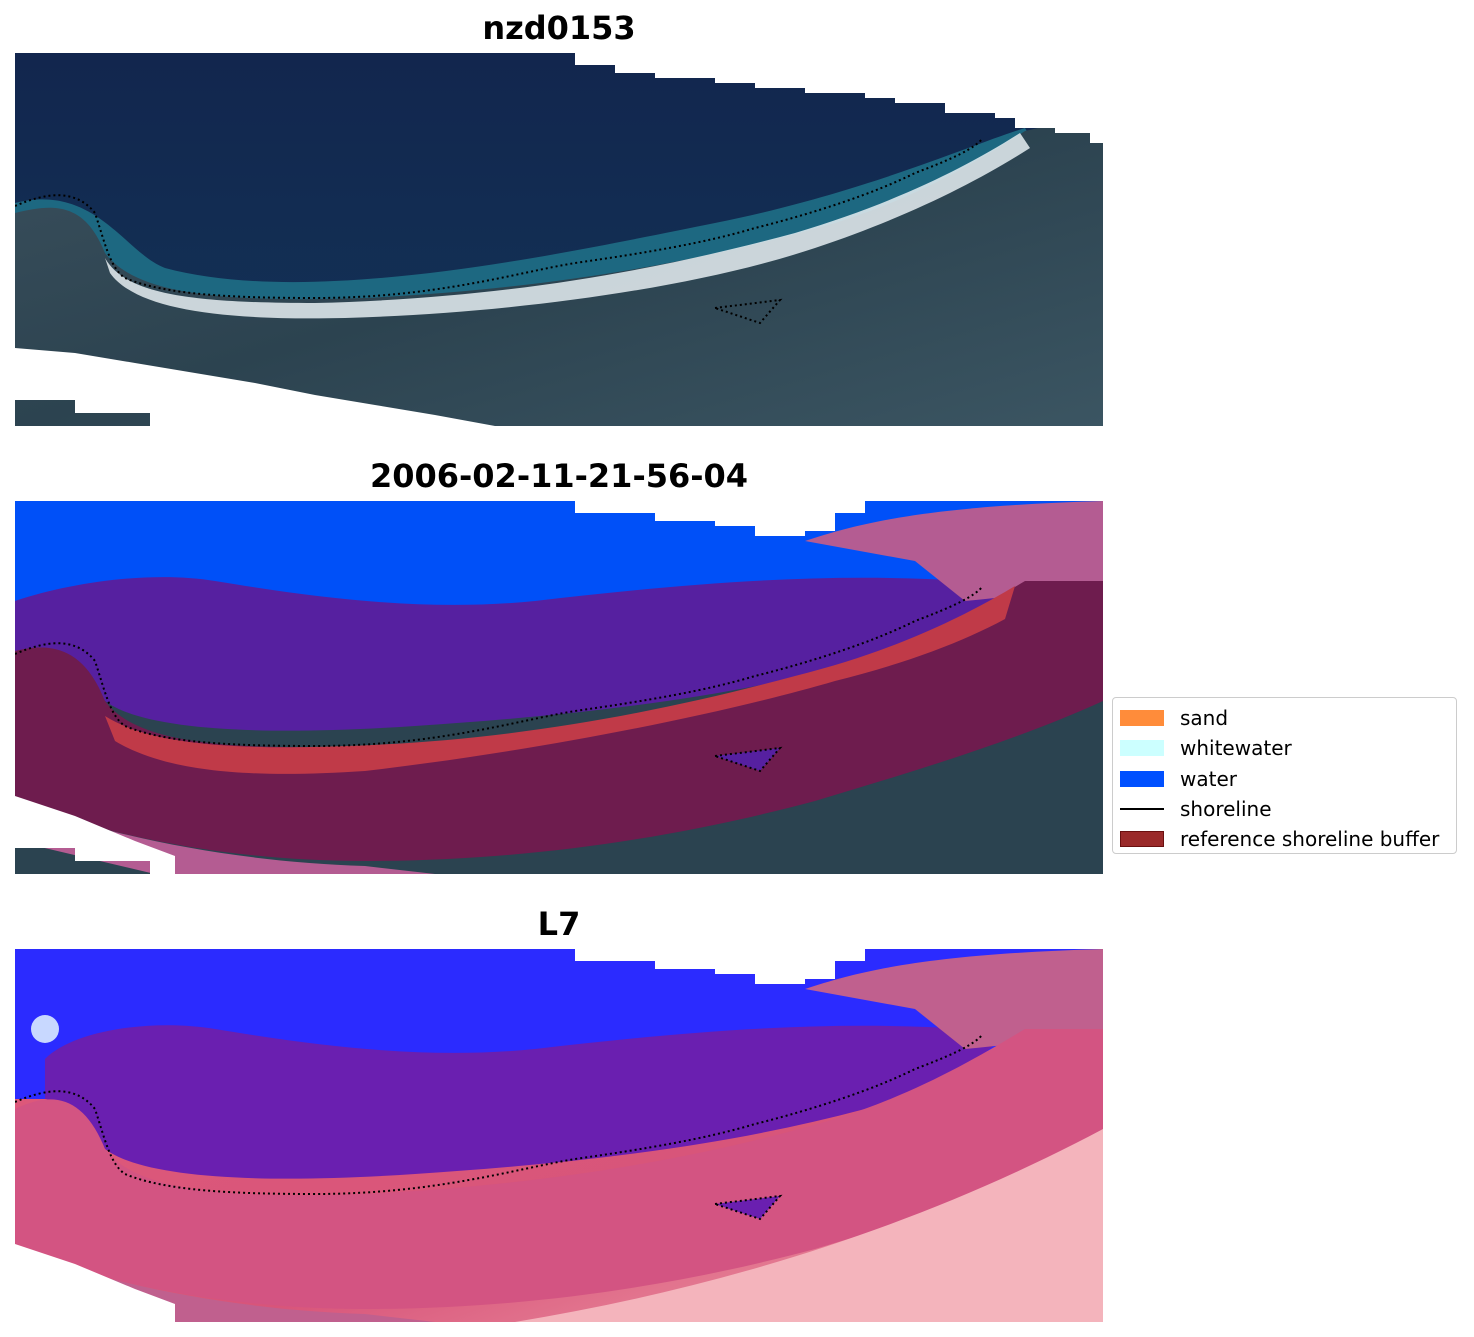 The height and width of the screenshot is (1337, 1474). I want to click on panel-title-mndwi: L7, so click(559, 924).